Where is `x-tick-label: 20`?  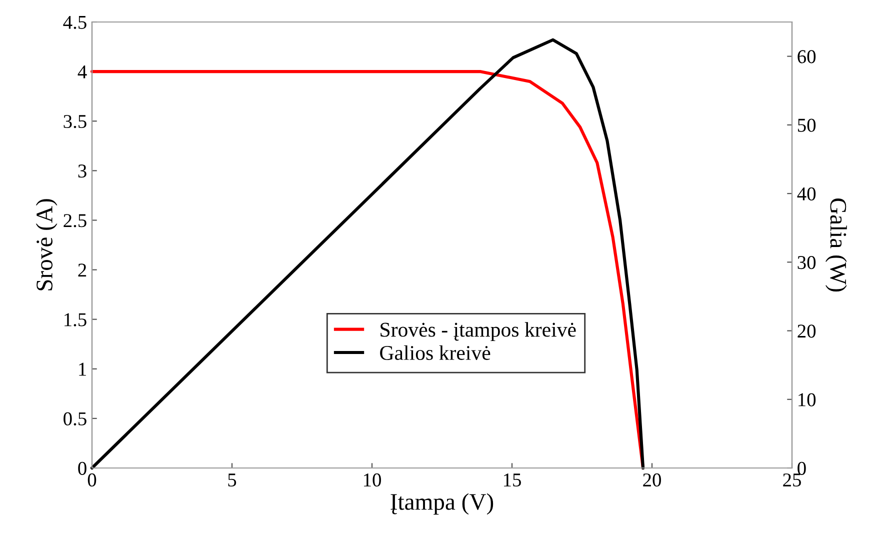 x-tick-label: 20 is located at coordinates (652, 480).